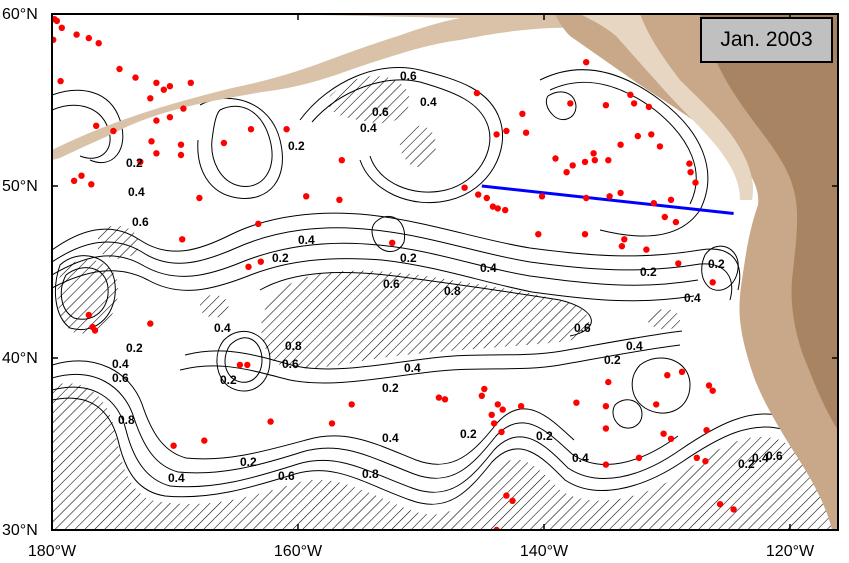 Image resolution: width=849 pixels, height=563 pixels. Describe the element at coordinates (20, 358) in the screenshot. I see `lat-label: 40°N` at that location.